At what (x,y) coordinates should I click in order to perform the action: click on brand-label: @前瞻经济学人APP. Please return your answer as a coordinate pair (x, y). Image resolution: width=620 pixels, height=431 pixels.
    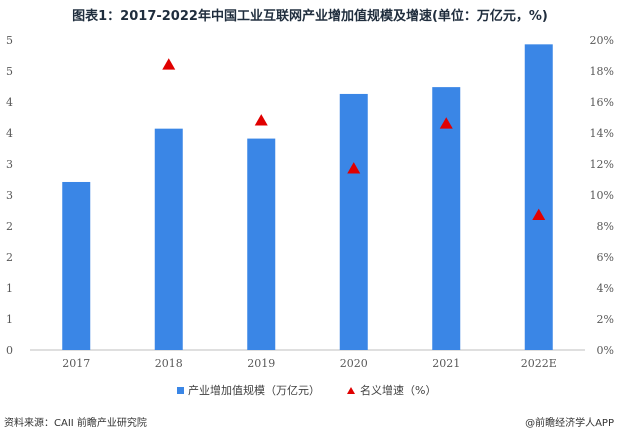
    Looking at the image, I should click on (569, 423).